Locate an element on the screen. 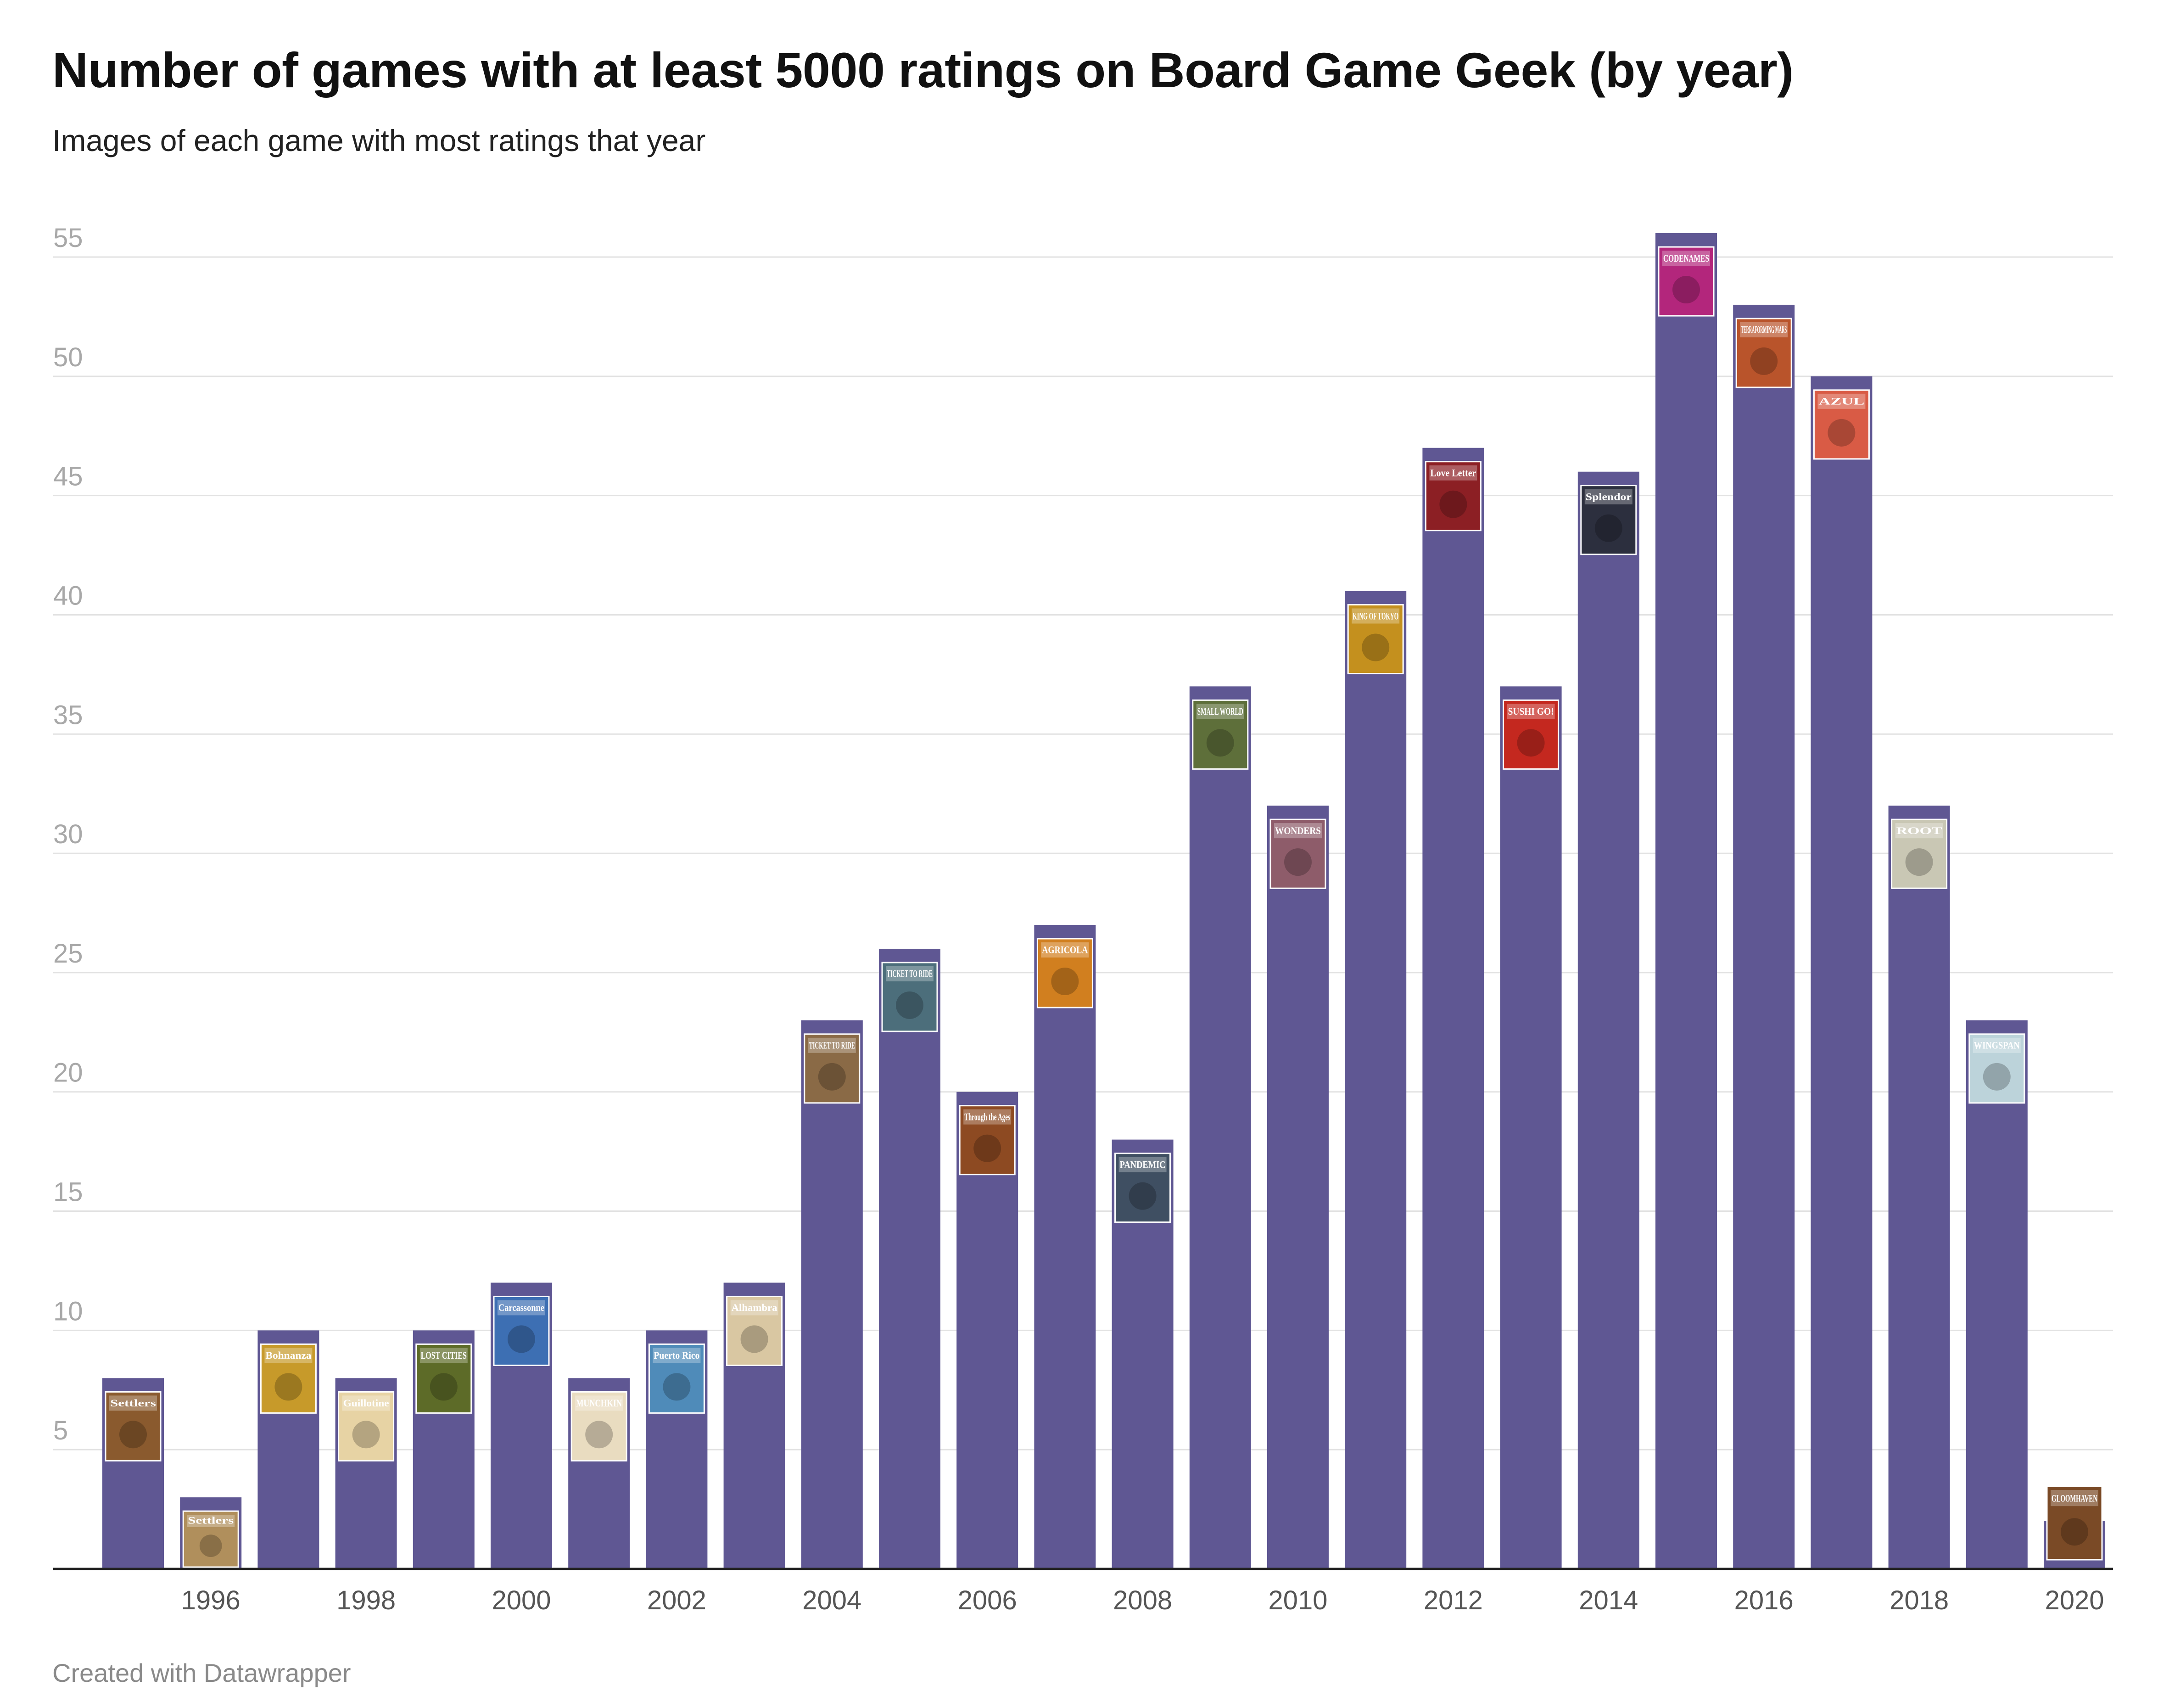 The width and height of the screenshot is (2158, 1708). game-cover-title: ROOT is located at coordinates (1919, 830).